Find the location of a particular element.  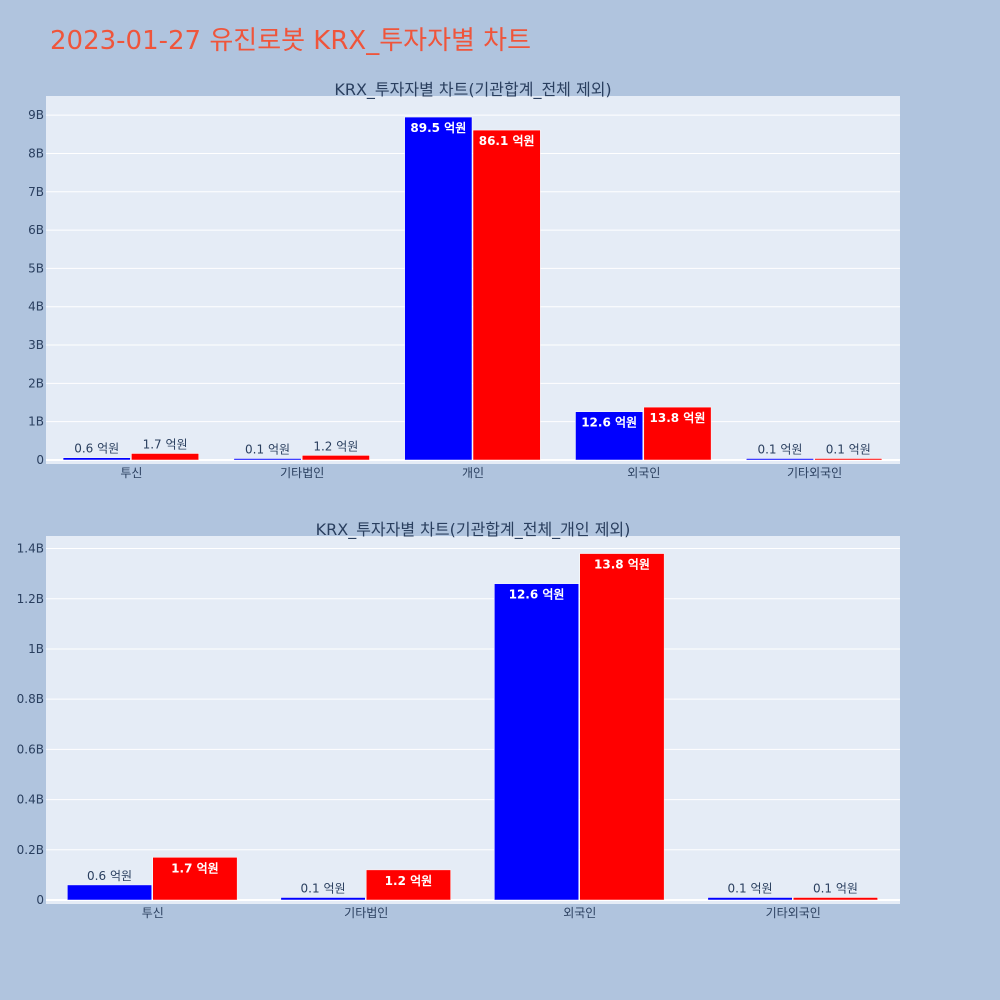

y-tick-label: 0.2B is located at coordinates (30, 850).